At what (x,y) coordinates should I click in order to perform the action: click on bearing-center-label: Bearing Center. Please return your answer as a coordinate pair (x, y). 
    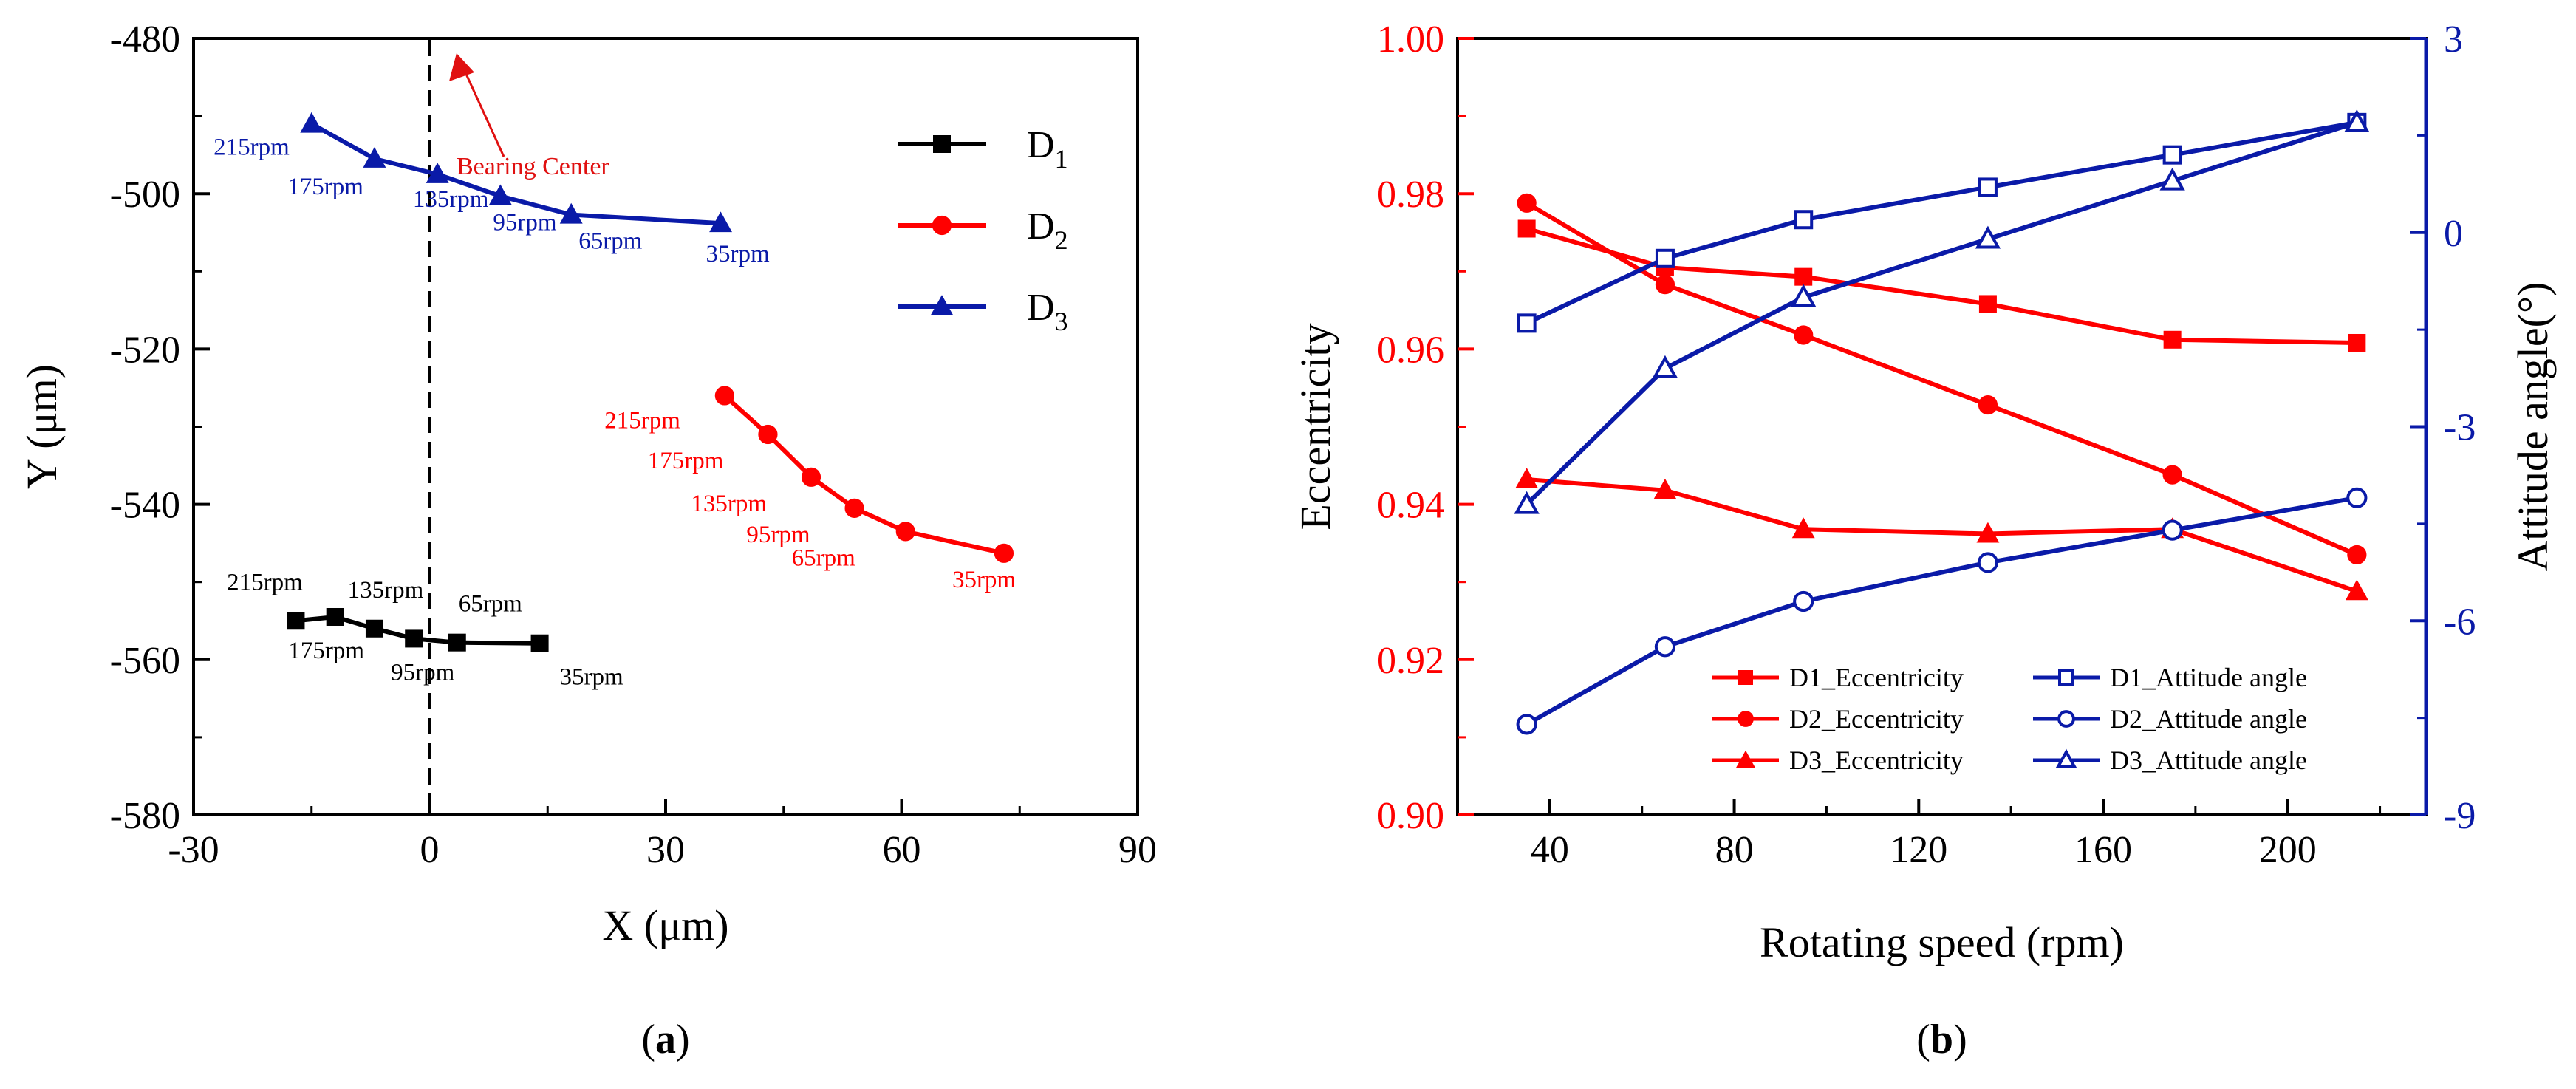
    Looking at the image, I should click on (533, 166).